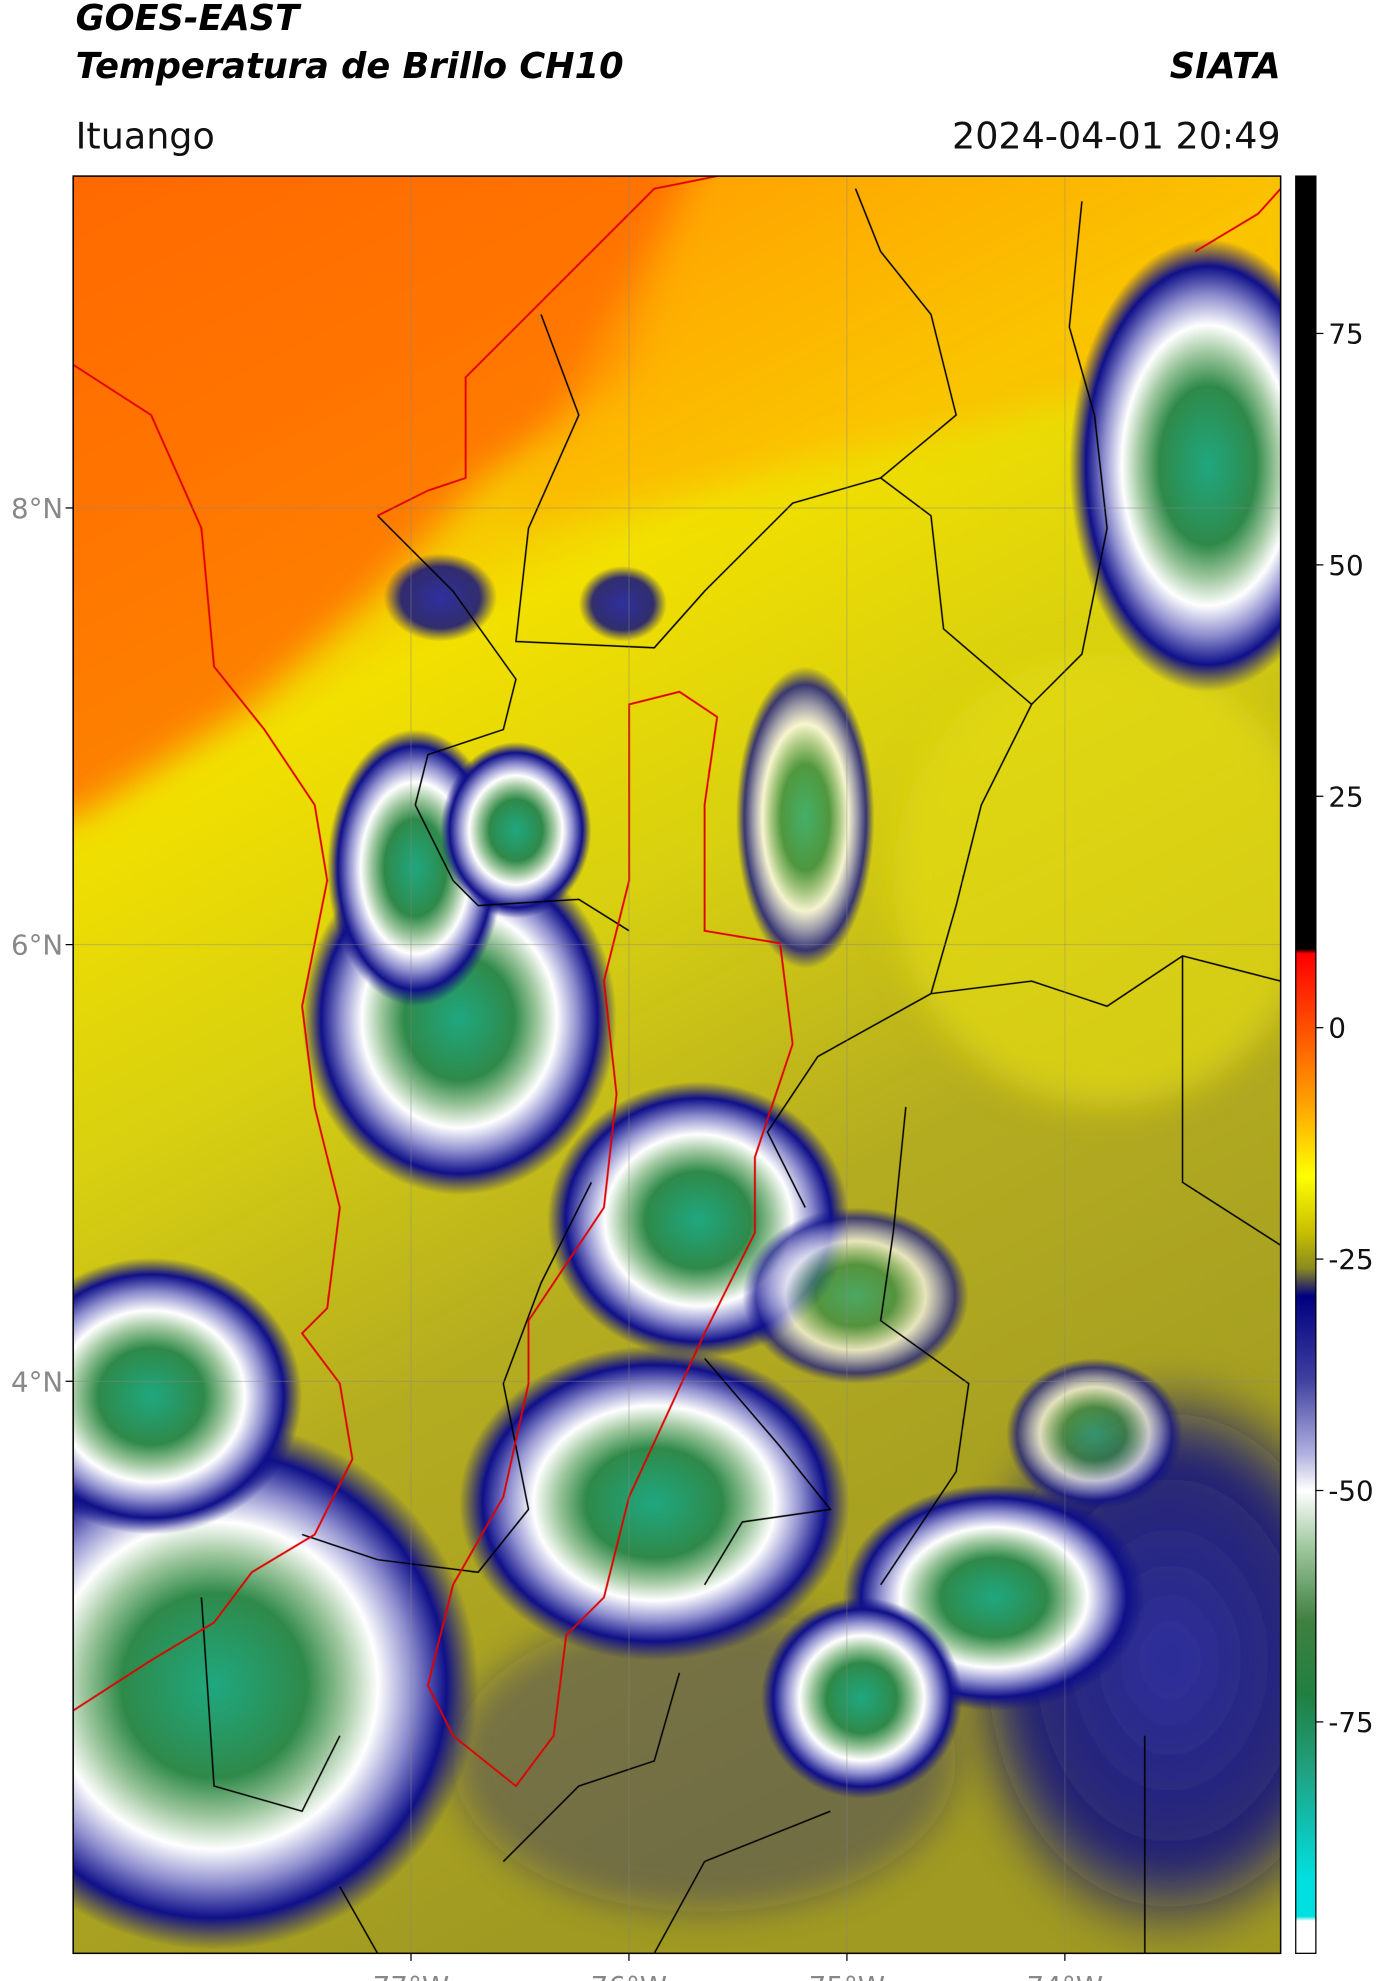  Describe the element at coordinates (1225, 66) in the screenshot. I see `brand: SIATA` at that location.